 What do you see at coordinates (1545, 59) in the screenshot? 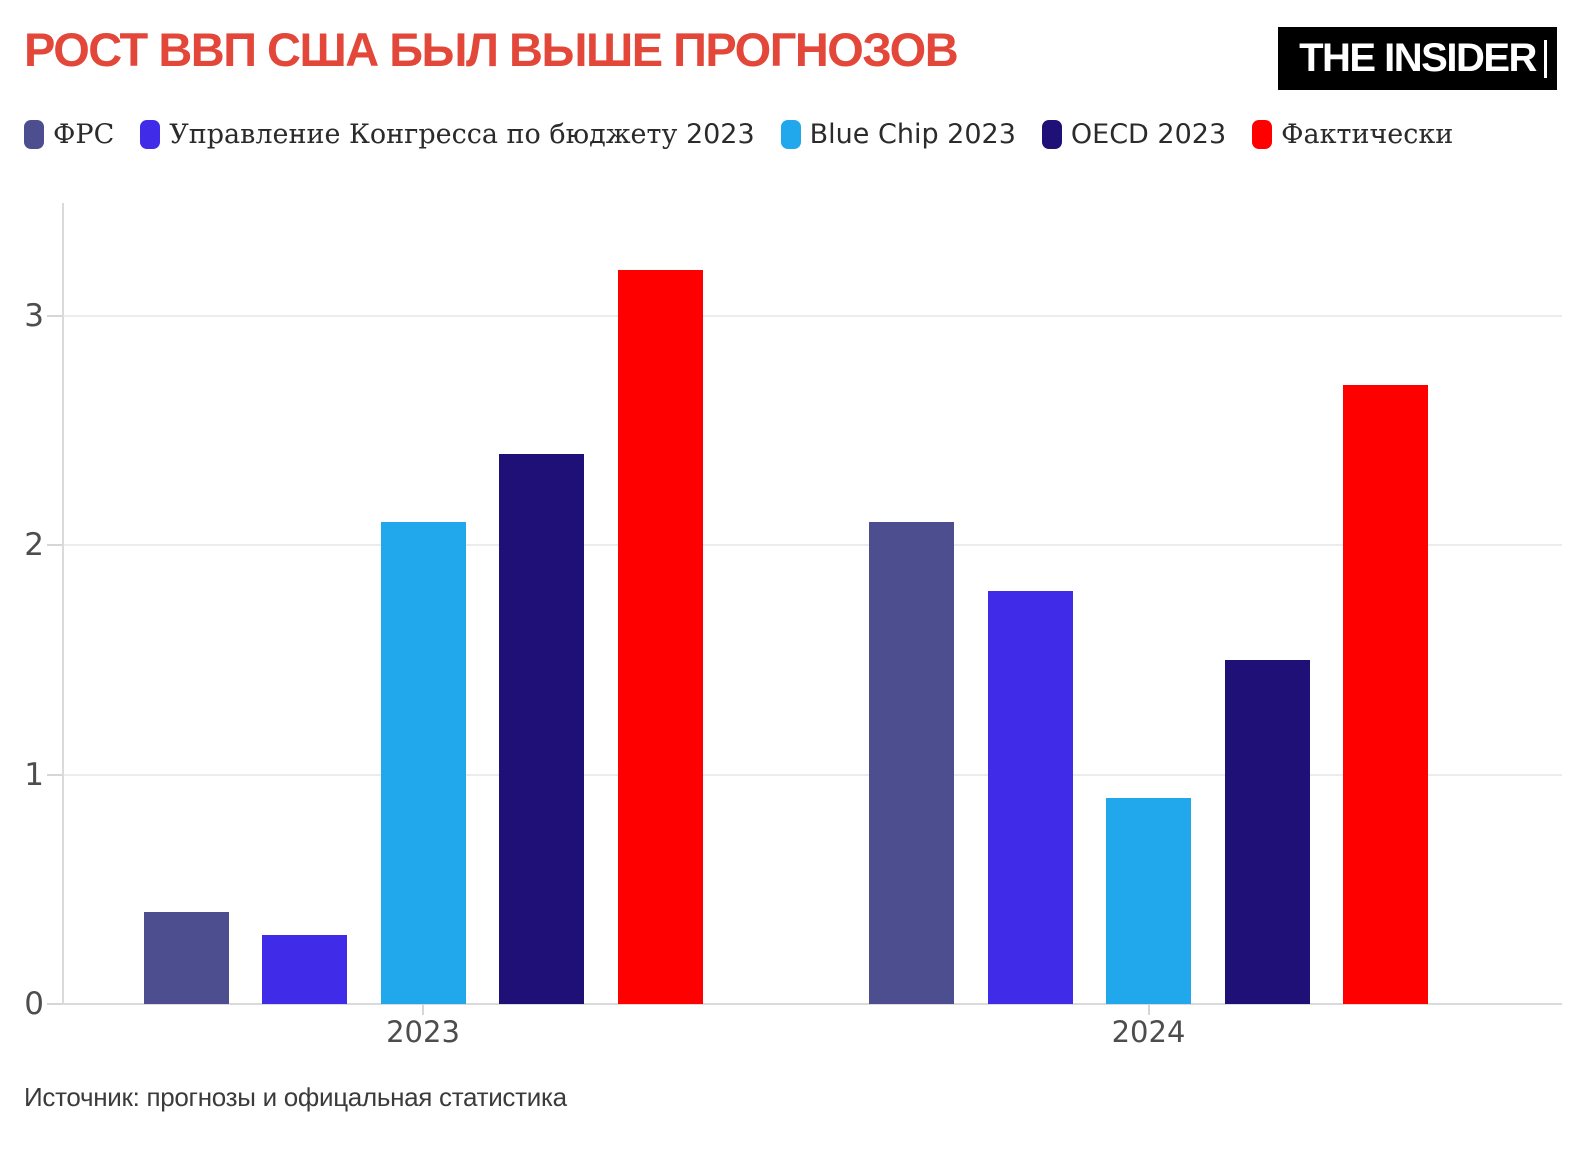
I see `brand-logo-cursor-bar` at bounding box center [1545, 59].